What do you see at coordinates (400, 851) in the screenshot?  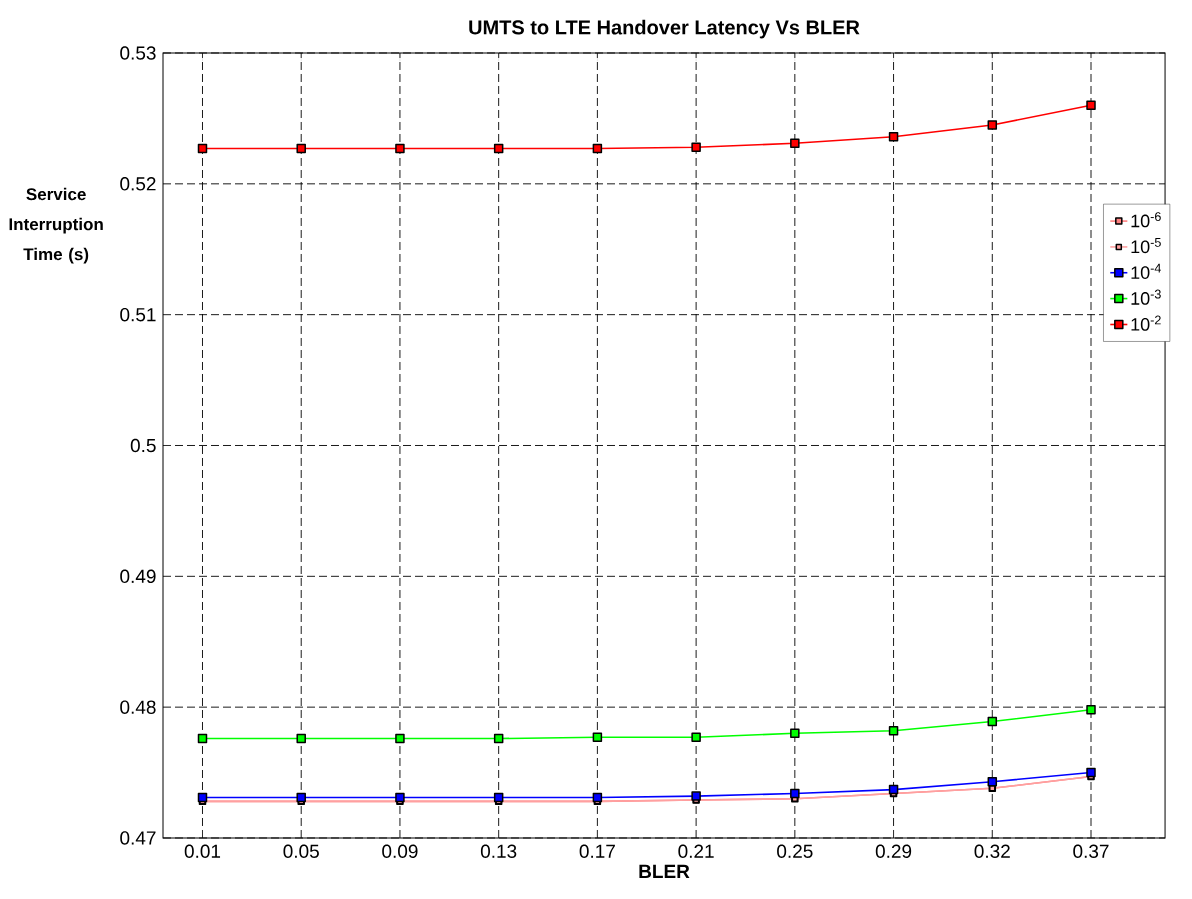 I see `x-tick-label: 0.09` at bounding box center [400, 851].